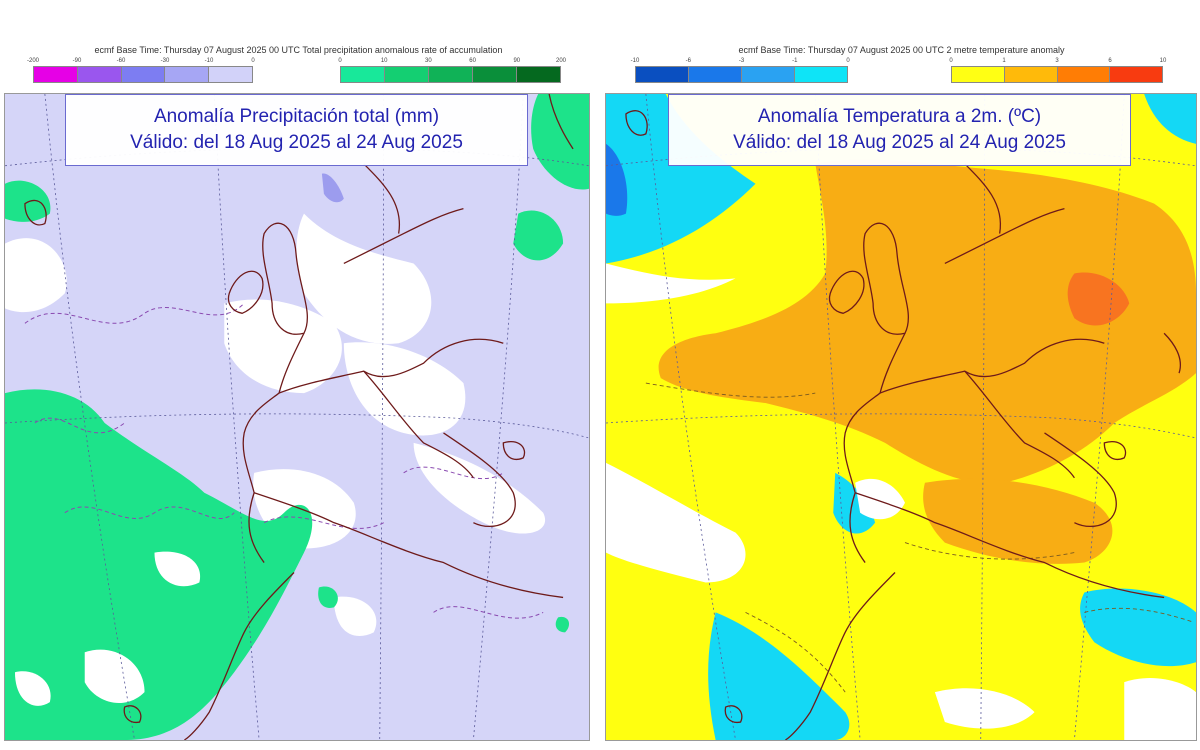 The image size is (1200, 750). Describe the element at coordinates (77, 61) in the screenshot. I see `colorbar-tick-label: -90` at that location.